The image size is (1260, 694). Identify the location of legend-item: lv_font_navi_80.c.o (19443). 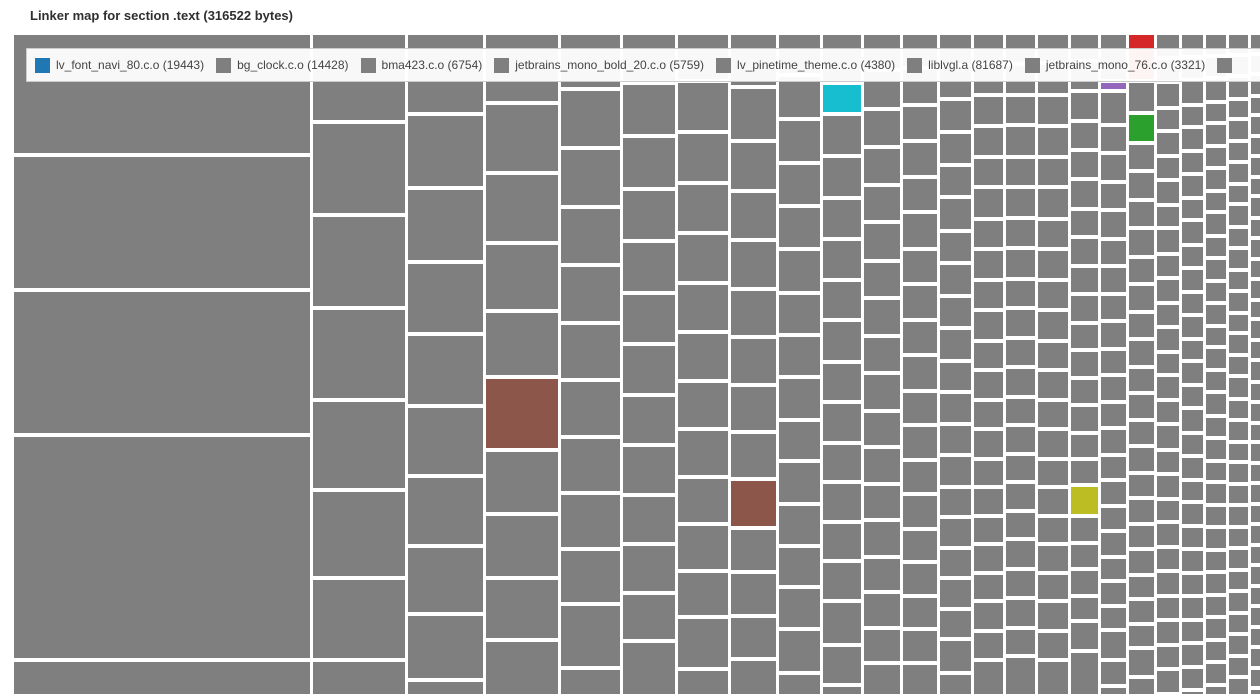
(119, 65).